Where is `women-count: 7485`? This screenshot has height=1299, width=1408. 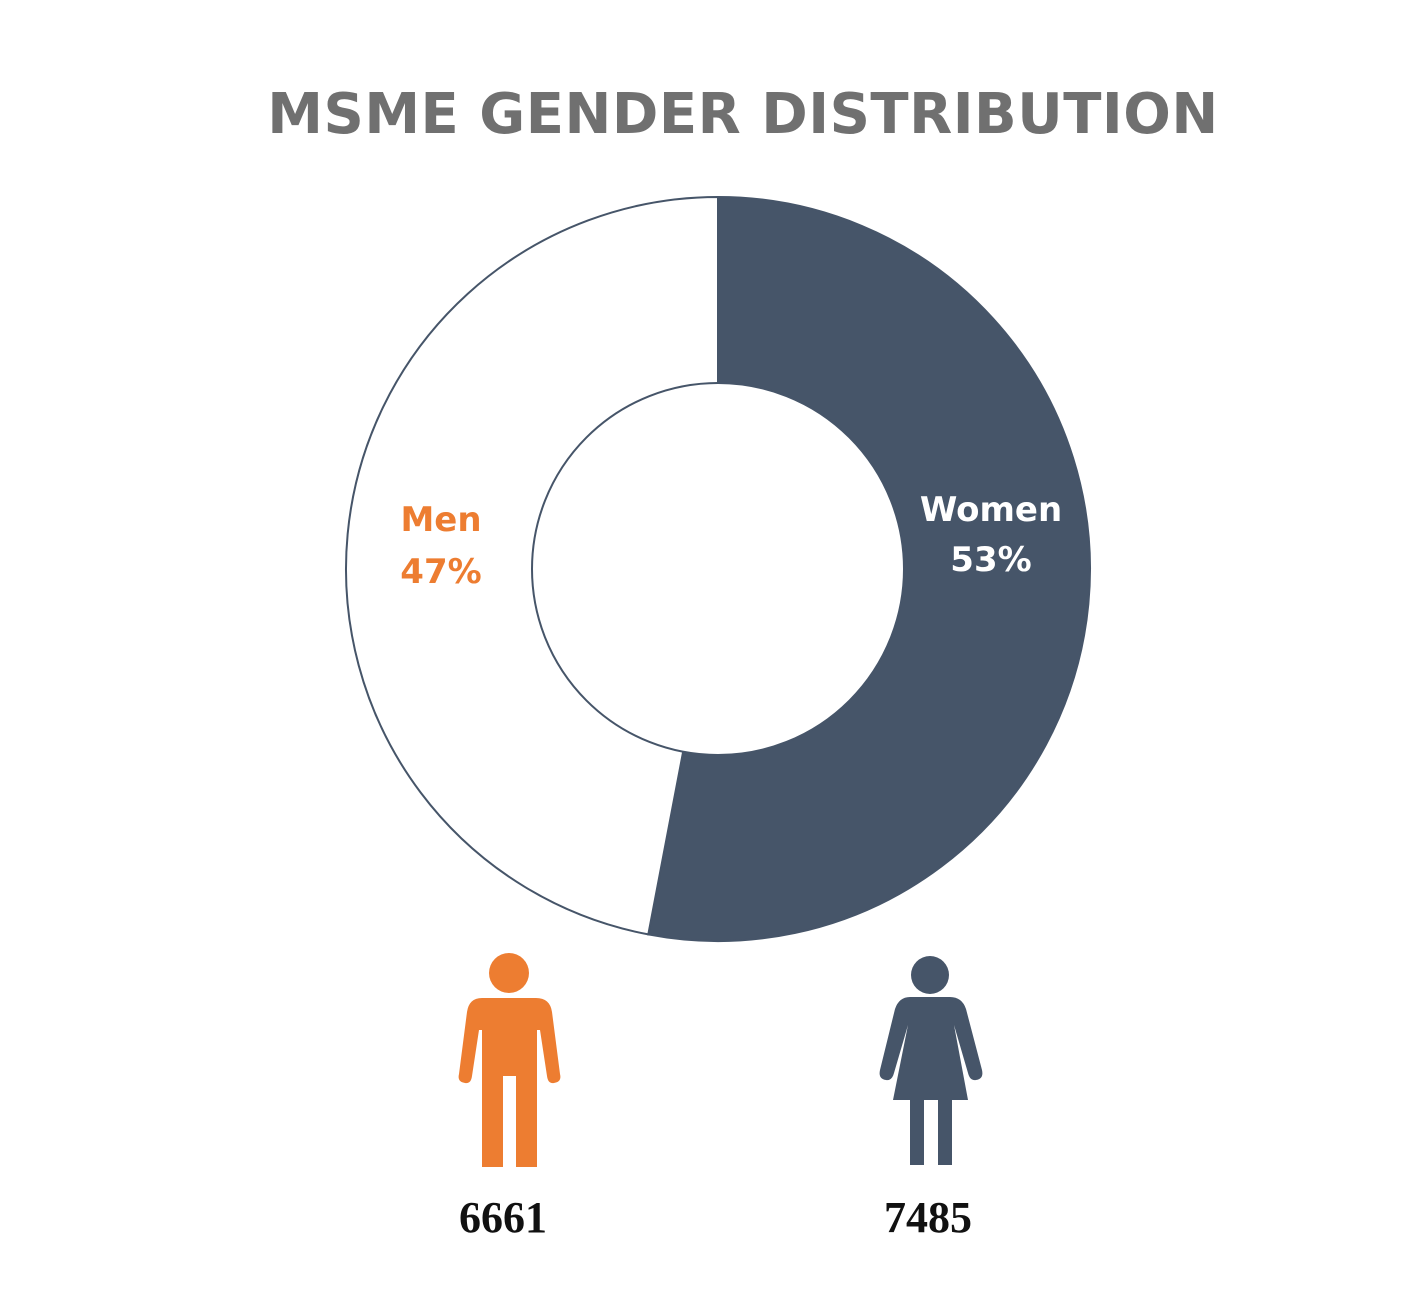 women-count: 7485 is located at coordinates (928, 1217).